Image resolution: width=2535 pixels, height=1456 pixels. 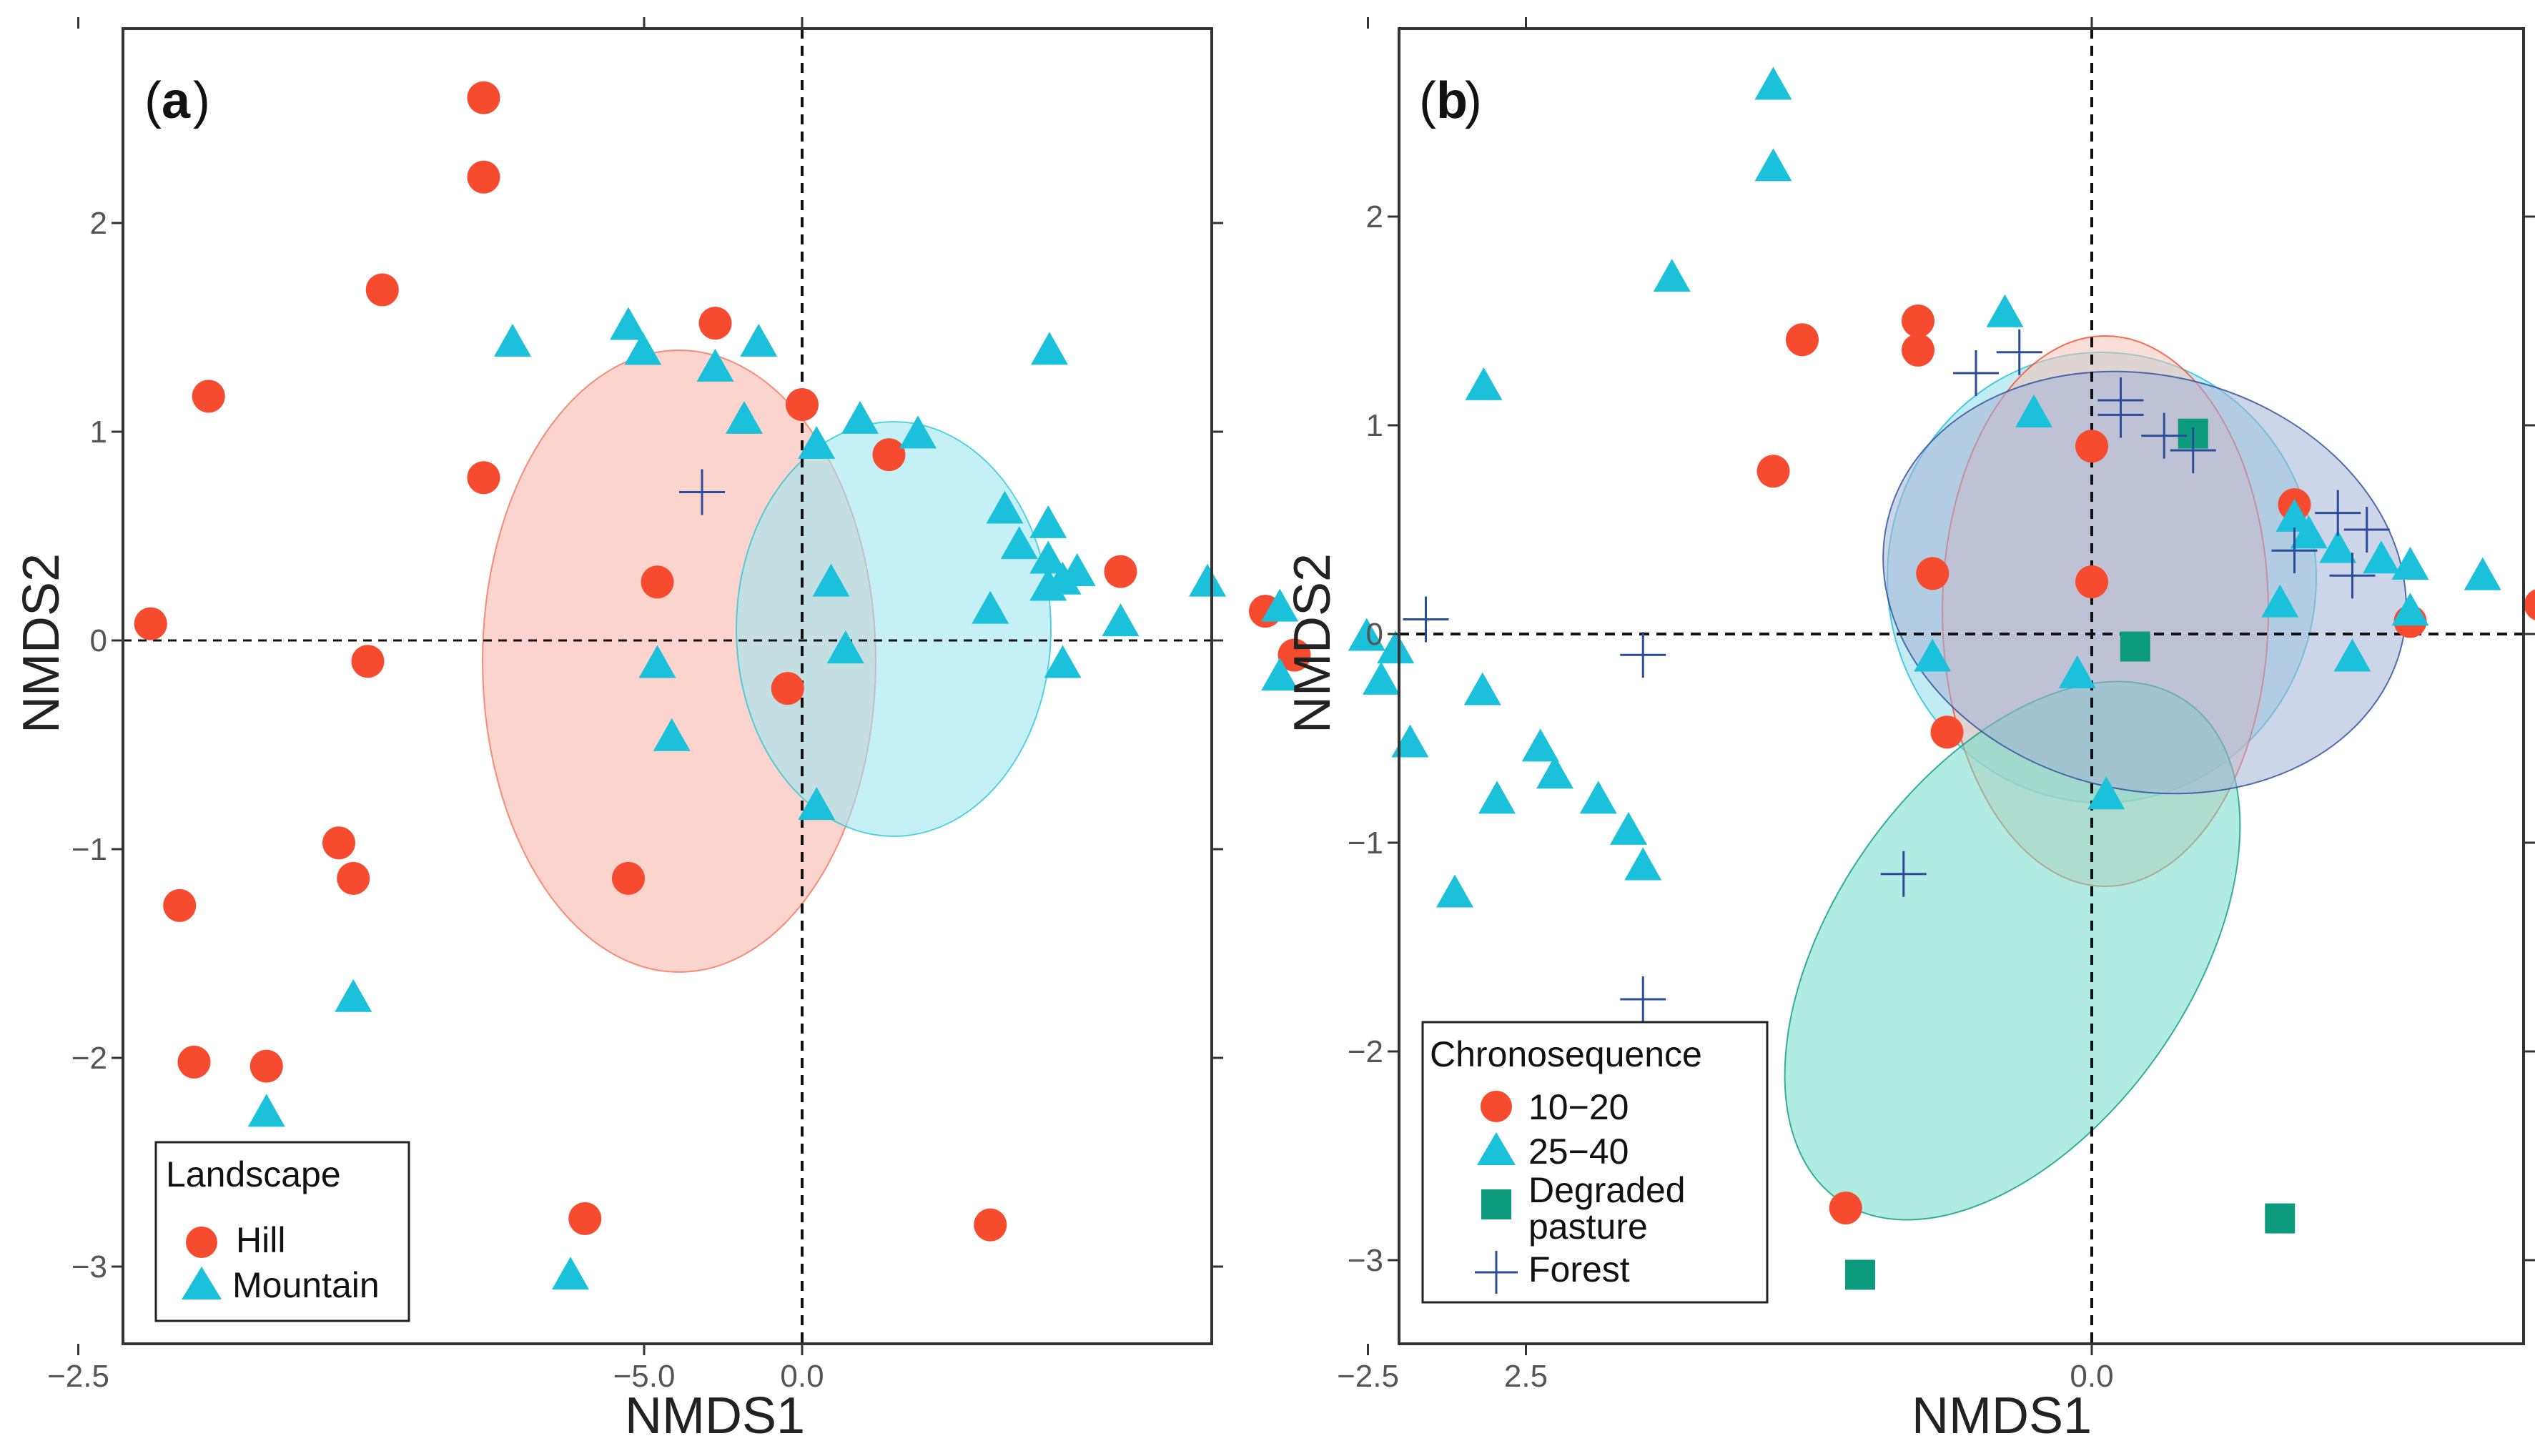 I want to click on panel-a-ytick-label-6: 2, so click(x=98, y=223).